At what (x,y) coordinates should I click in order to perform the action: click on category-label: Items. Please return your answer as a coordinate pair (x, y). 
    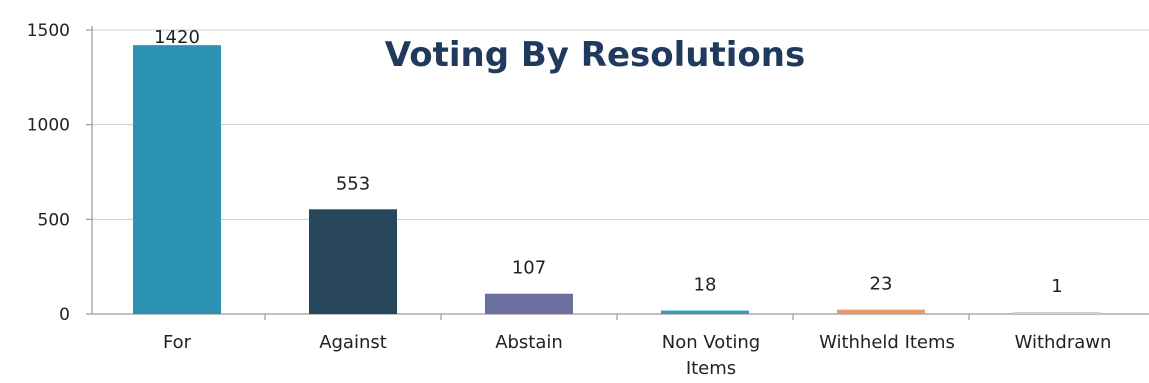
    Looking at the image, I should click on (711, 368).